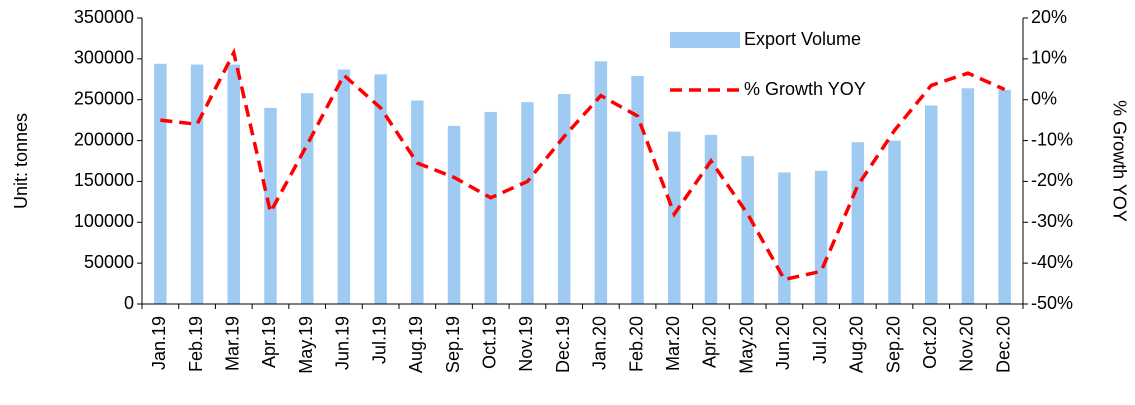  What do you see at coordinates (893, 344) in the screenshot?
I see `x-tick-label: Sep.20` at bounding box center [893, 344].